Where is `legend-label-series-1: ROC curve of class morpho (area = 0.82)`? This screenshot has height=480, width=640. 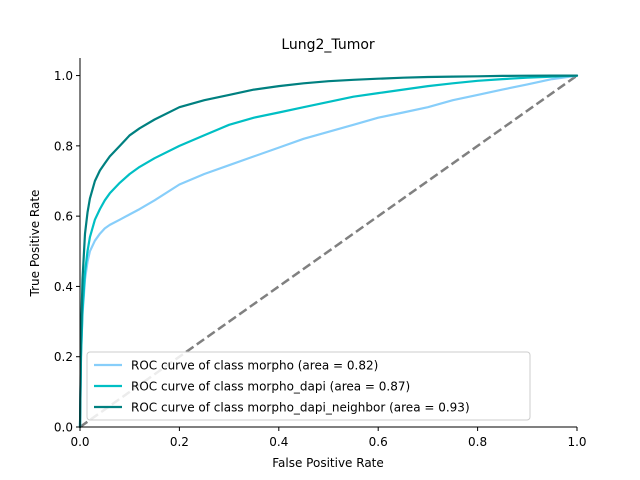
legend-label-series-1: ROC curve of class morpho (area = 0.82) is located at coordinates (254, 366).